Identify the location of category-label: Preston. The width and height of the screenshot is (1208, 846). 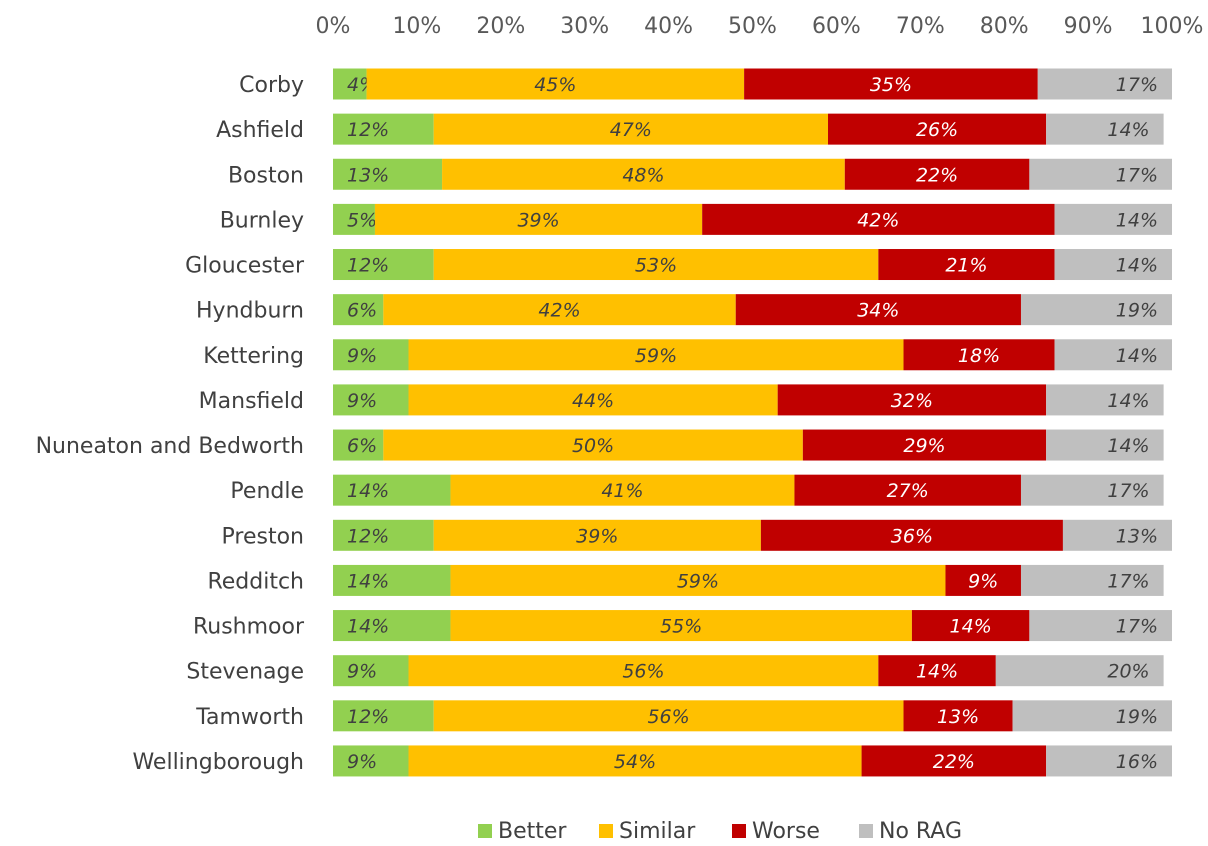
(263, 536).